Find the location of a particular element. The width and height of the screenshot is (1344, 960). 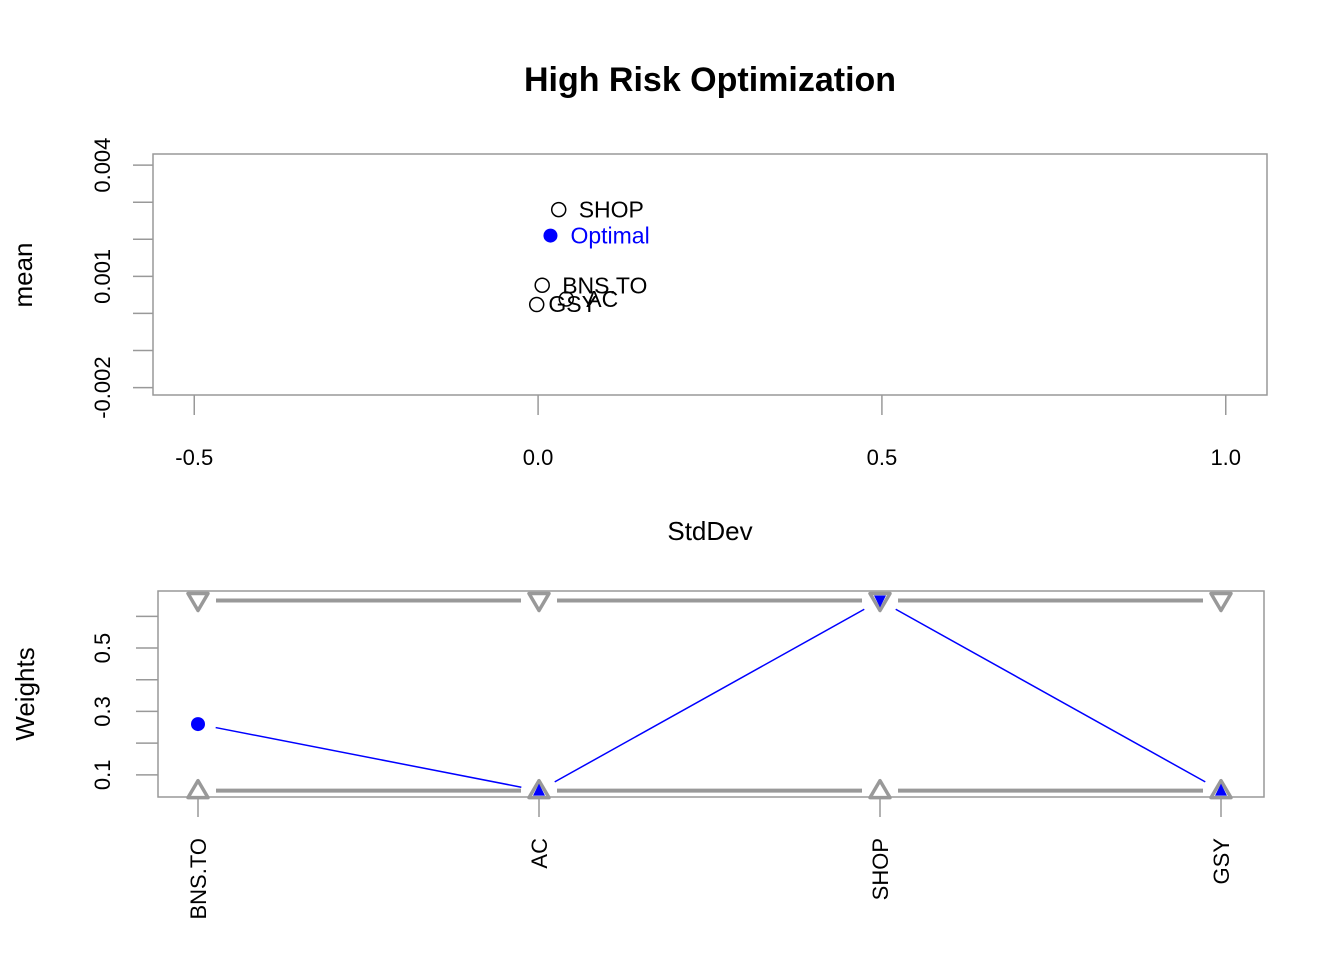

weights-y-tick-label: 0.5 is located at coordinates (102, 648).